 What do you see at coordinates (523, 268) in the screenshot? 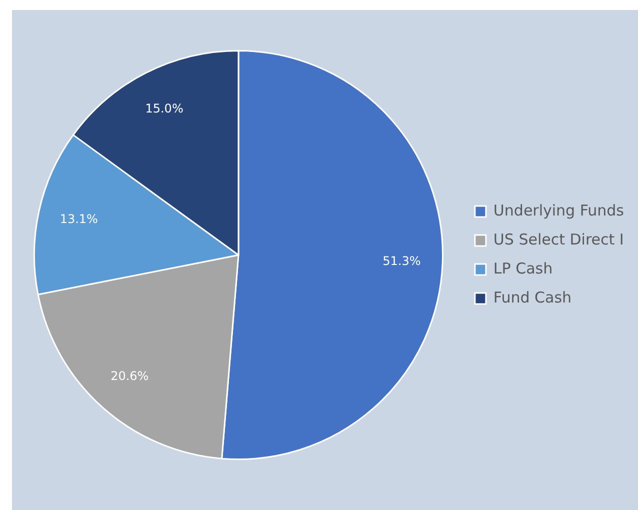
I see `legend-label: LP Cash` at bounding box center [523, 268].